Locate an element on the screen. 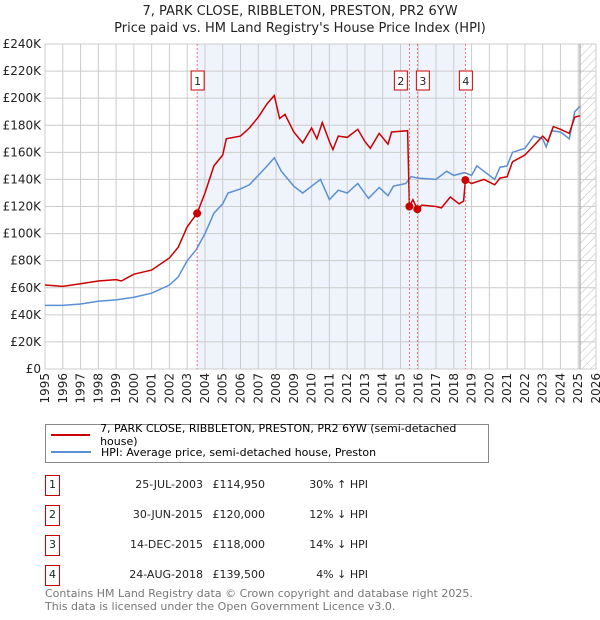 The image size is (600, 620). y-tick-label: £40K is located at coordinates (26, 315).